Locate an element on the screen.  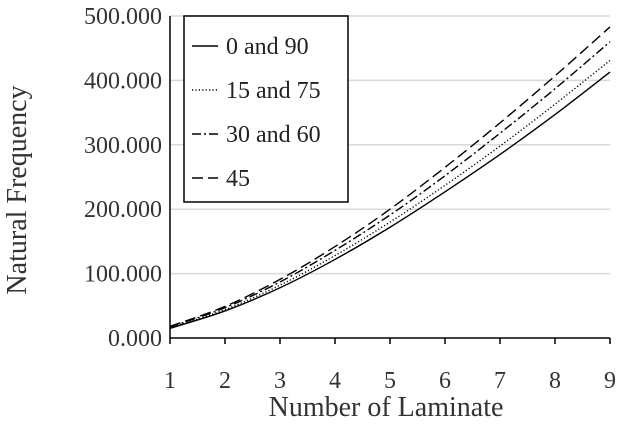
legend: 0 and 90 15 and 75 30 and 60 45 is located at coordinates (266, 109).